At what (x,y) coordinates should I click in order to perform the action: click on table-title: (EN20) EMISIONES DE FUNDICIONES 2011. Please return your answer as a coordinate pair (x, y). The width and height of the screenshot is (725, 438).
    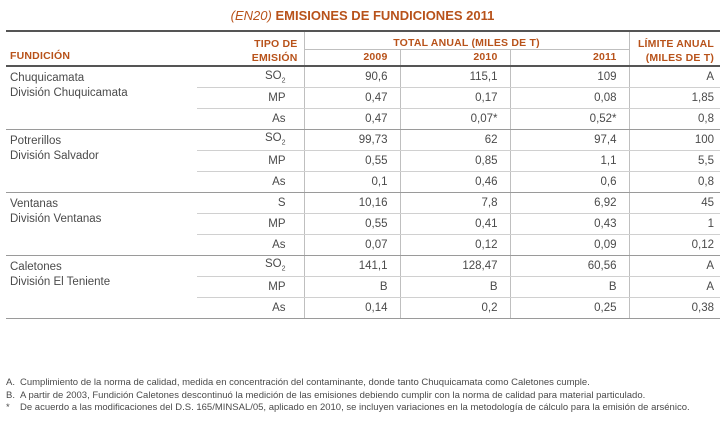
    Looking at the image, I should click on (362, 15).